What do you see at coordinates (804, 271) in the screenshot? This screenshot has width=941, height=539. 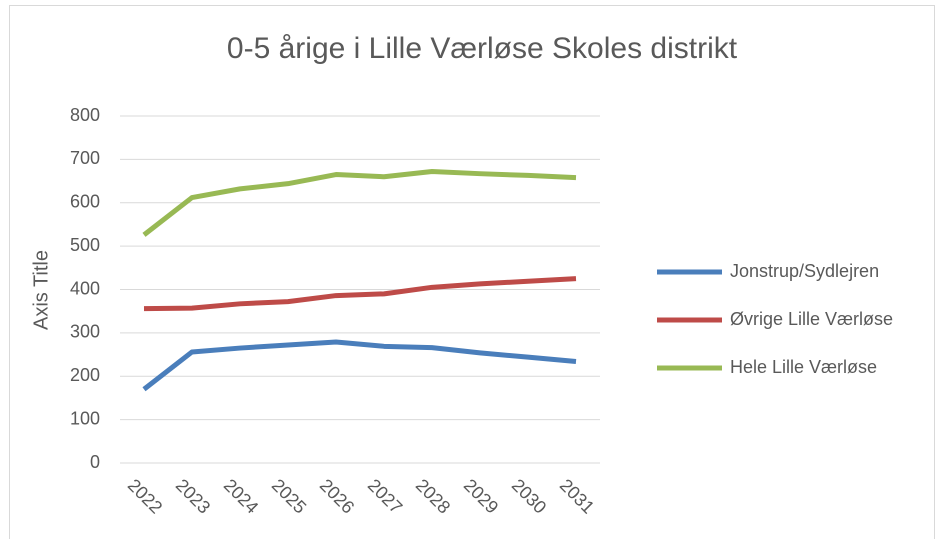 I see `legend-label: Jonstrup/Sydlejren` at bounding box center [804, 271].